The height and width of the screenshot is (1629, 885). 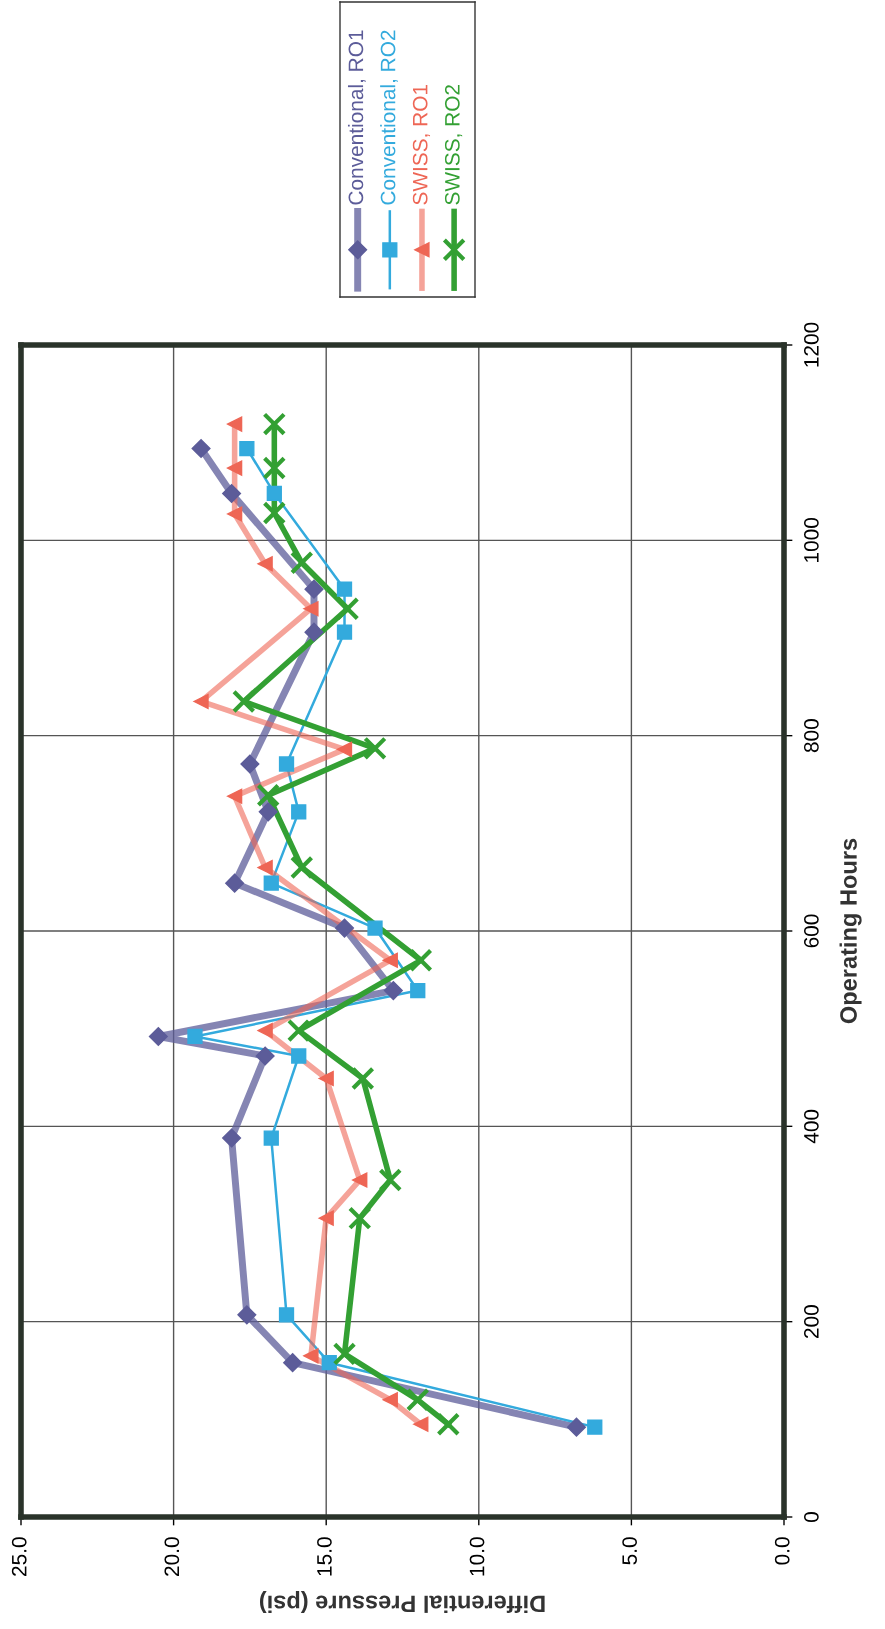 What do you see at coordinates (850, 931) in the screenshot?
I see `y-axis-title: Operating Hours` at bounding box center [850, 931].